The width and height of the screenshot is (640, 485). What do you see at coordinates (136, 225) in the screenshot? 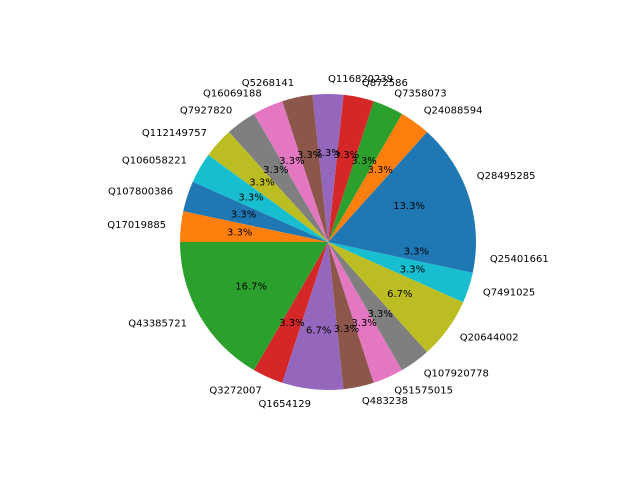
I see `pie-label-Q17019885: Q17019885` at bounding box center [136, 225].